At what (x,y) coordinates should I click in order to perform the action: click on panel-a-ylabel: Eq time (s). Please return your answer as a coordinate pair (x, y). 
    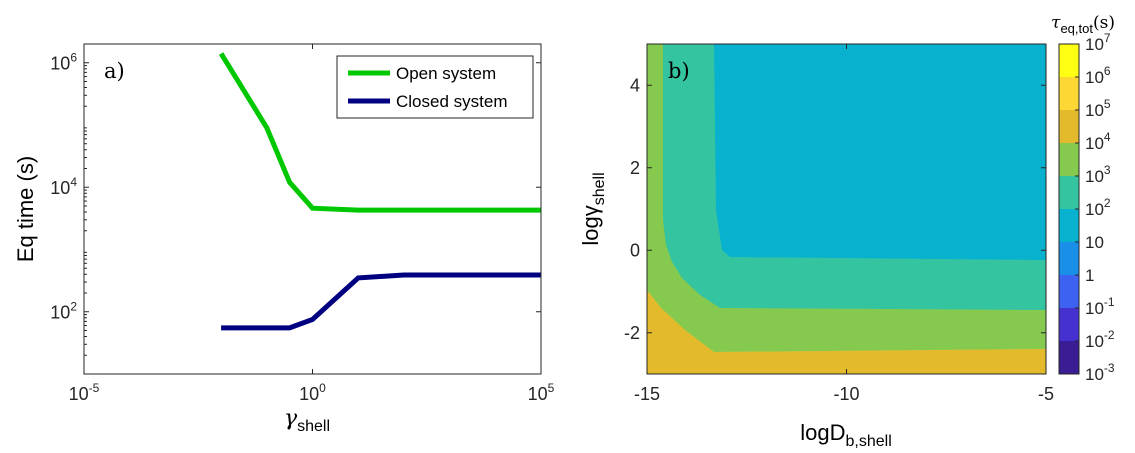
    Looking at the image, I should click on (25, 209).